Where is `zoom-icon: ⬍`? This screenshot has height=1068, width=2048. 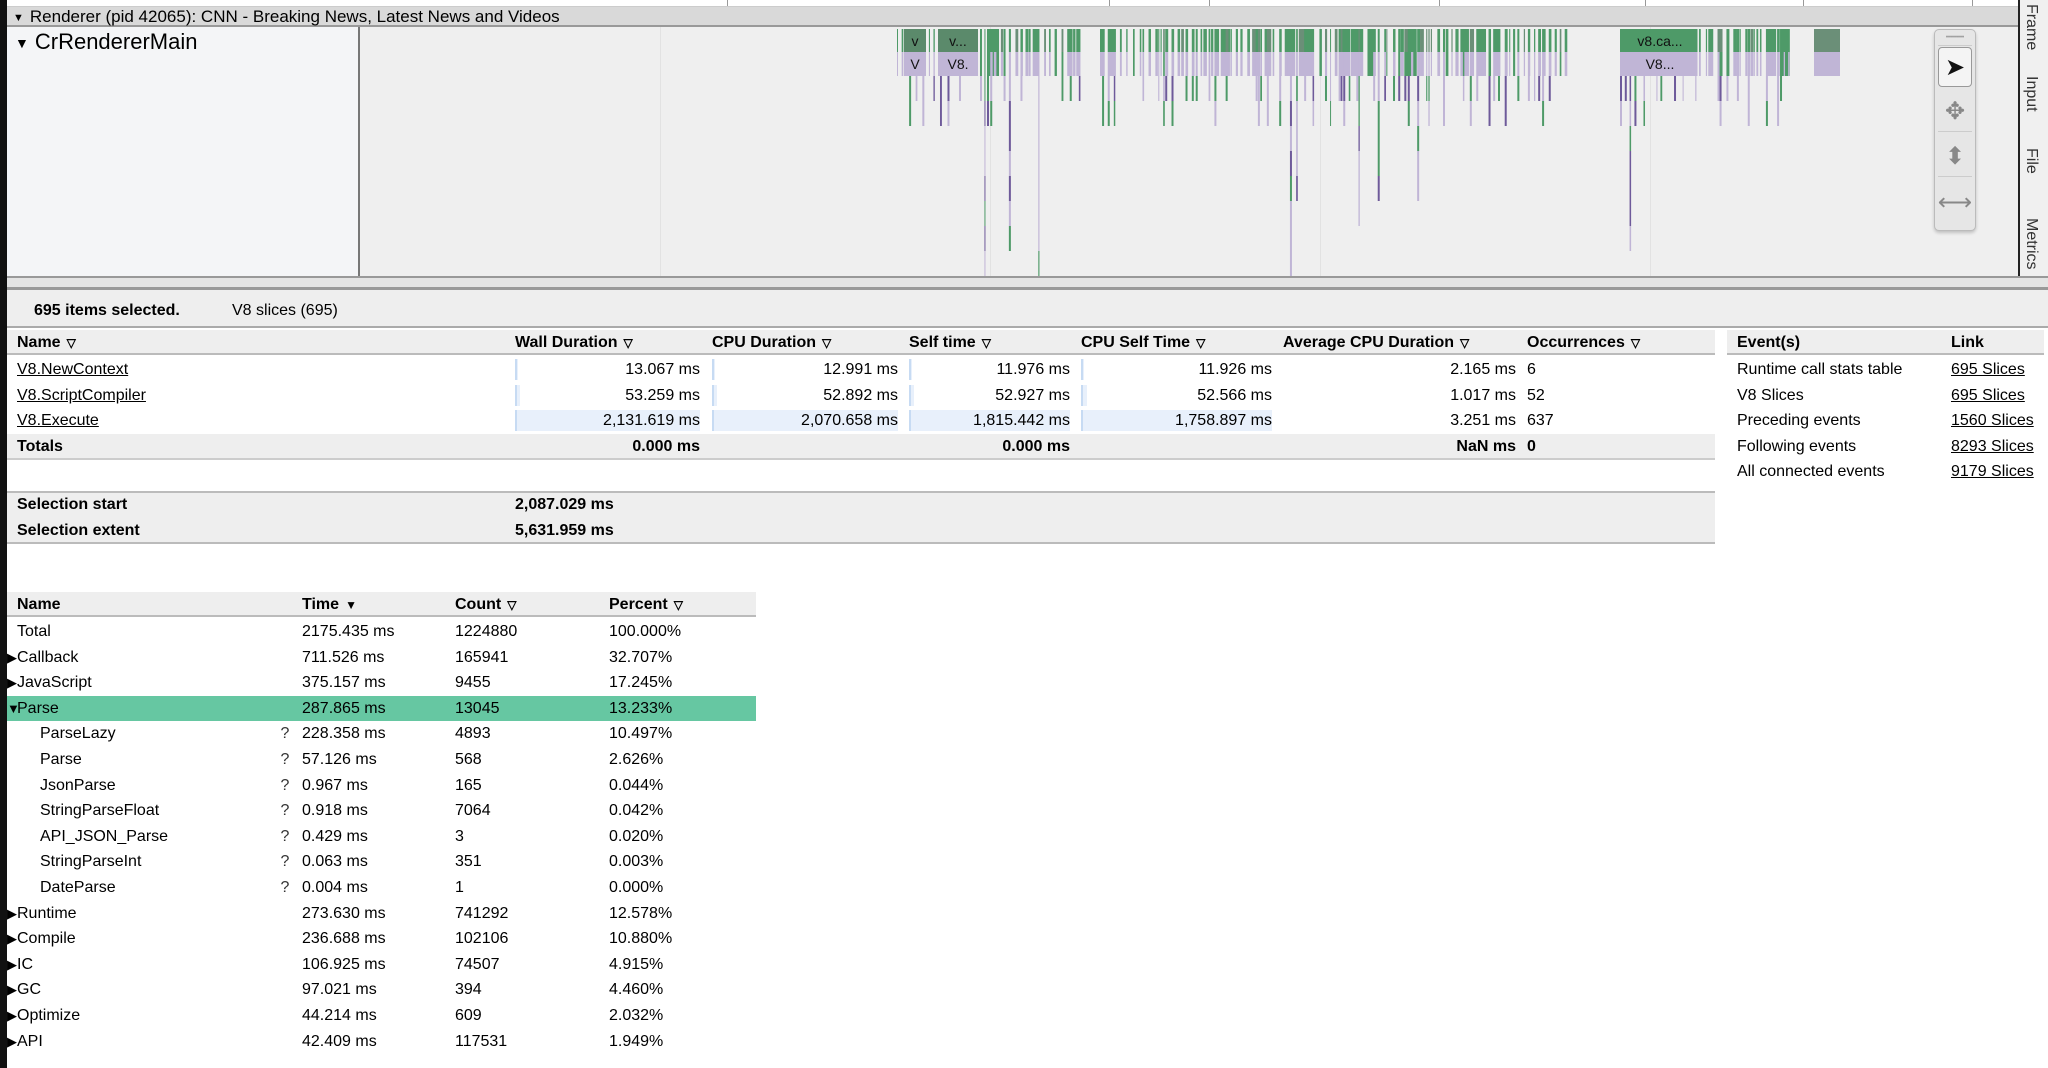
zoom-icon: ⬍ is located at coordinates (1955, 157).